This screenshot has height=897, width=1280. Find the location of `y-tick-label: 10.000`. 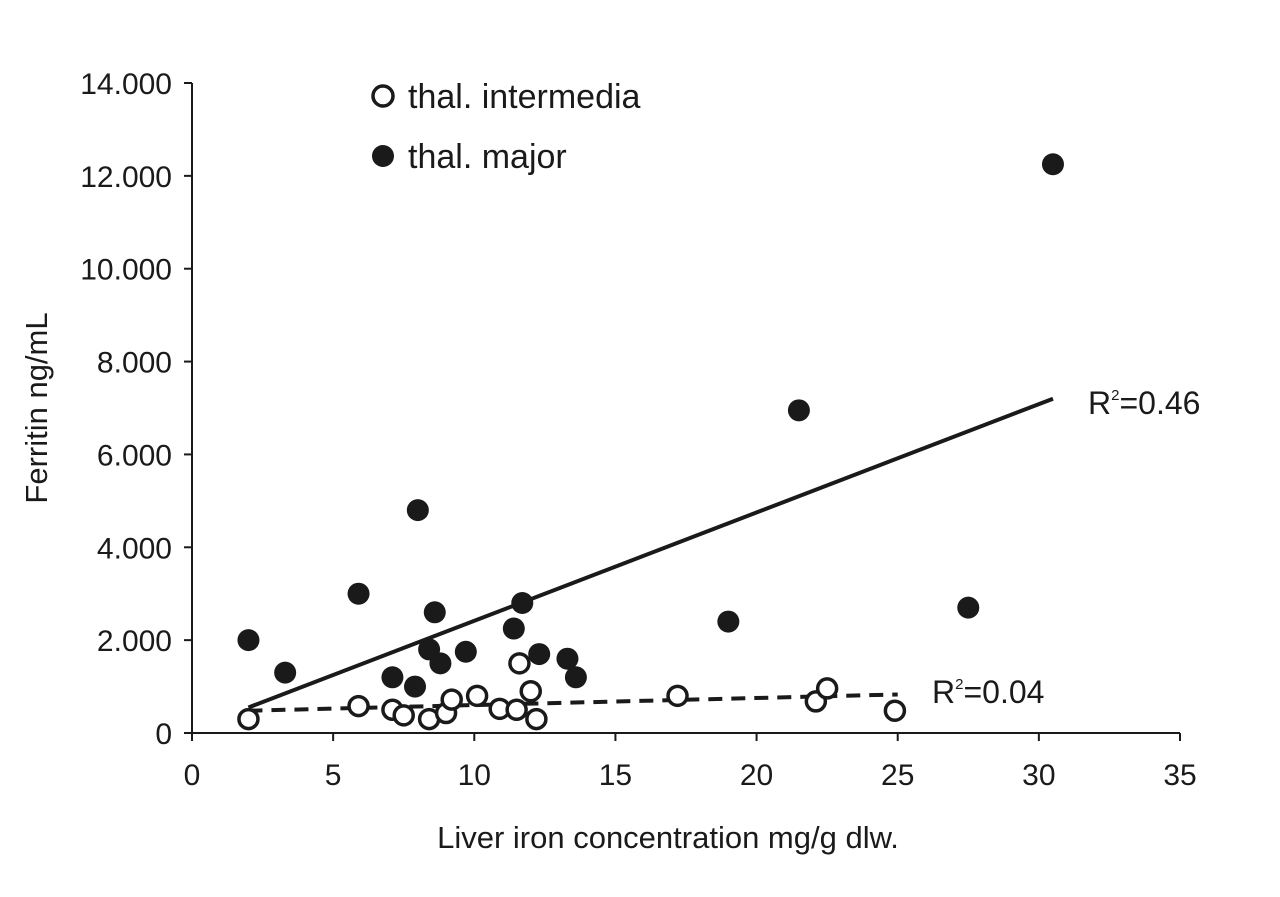

y-tick-label: 10.000 is located at coordinates (126, 270).